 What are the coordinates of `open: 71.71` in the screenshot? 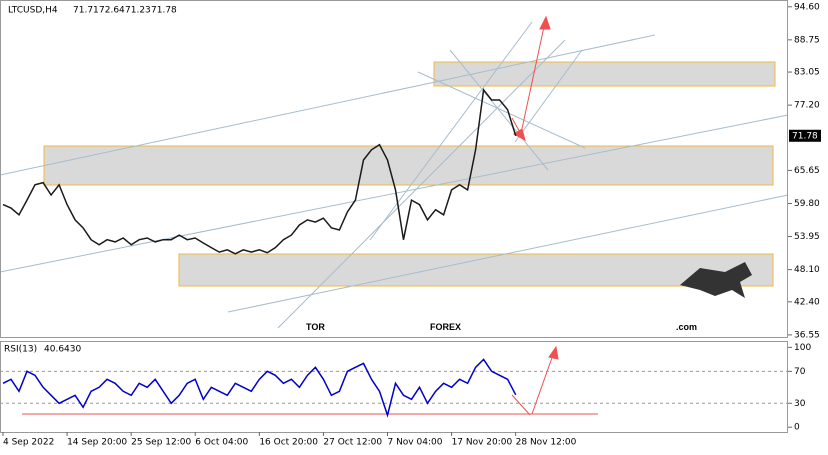 It's located at (86, 11).